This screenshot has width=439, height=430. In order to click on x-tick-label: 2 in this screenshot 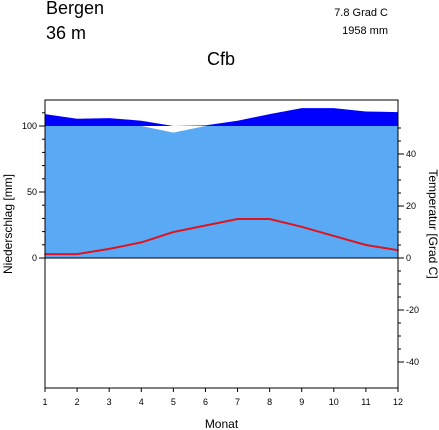, I will do `click(77, 402)`.